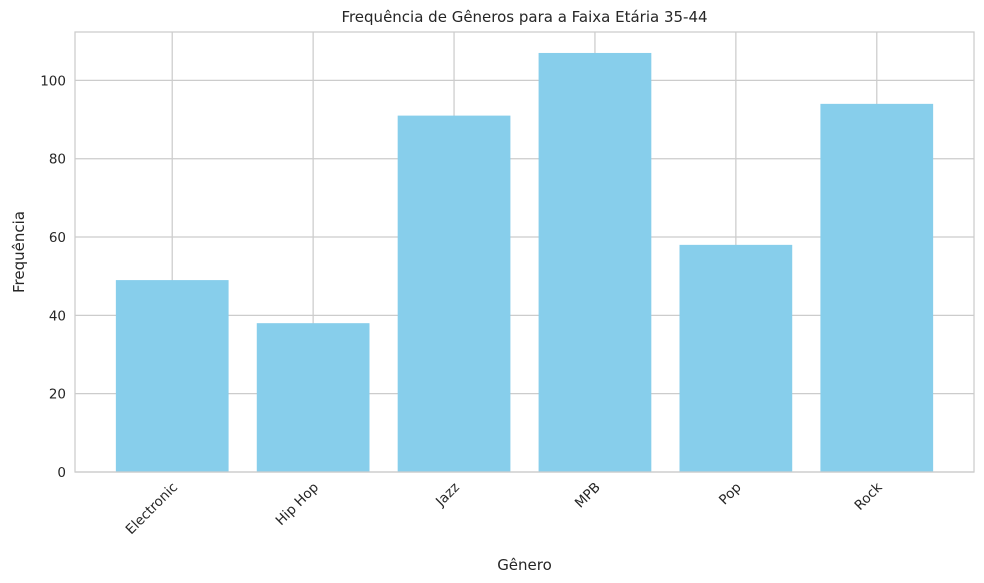  What do you see at coordinates (53, 81) in the screenshot?
I see `y-tick-label: 100` at bounding box center [53, 81].